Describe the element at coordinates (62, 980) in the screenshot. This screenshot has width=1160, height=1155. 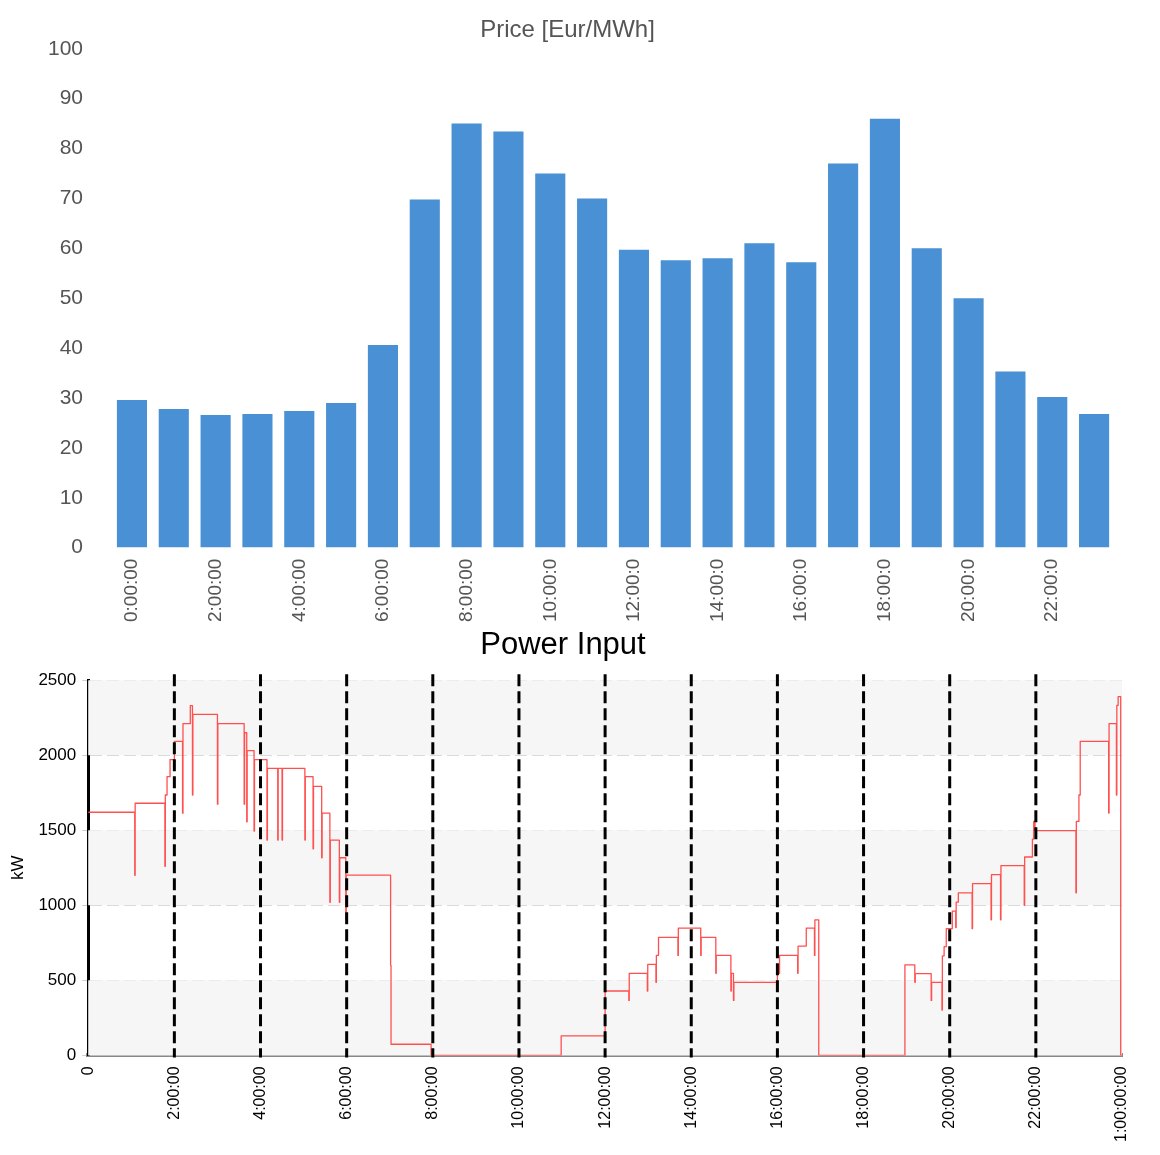
I see `y-tick-label: 500` at that location.